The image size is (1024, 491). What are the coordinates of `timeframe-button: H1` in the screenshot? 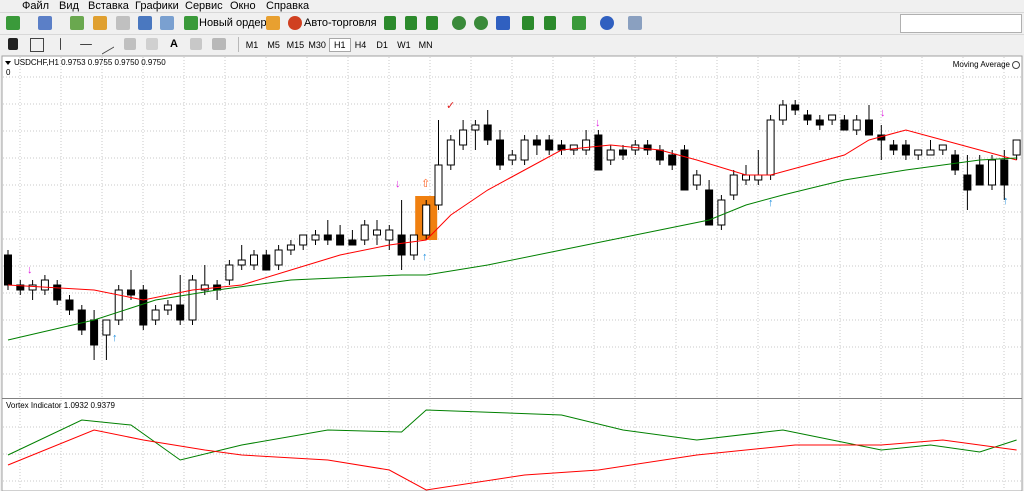 It's located at (339, 45).